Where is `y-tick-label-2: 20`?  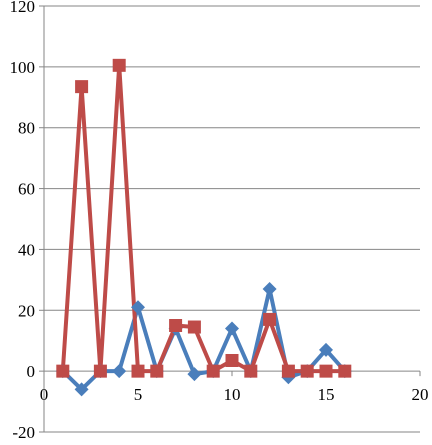
y-tick-label-2: 20 is located at coordinates (26, 310).